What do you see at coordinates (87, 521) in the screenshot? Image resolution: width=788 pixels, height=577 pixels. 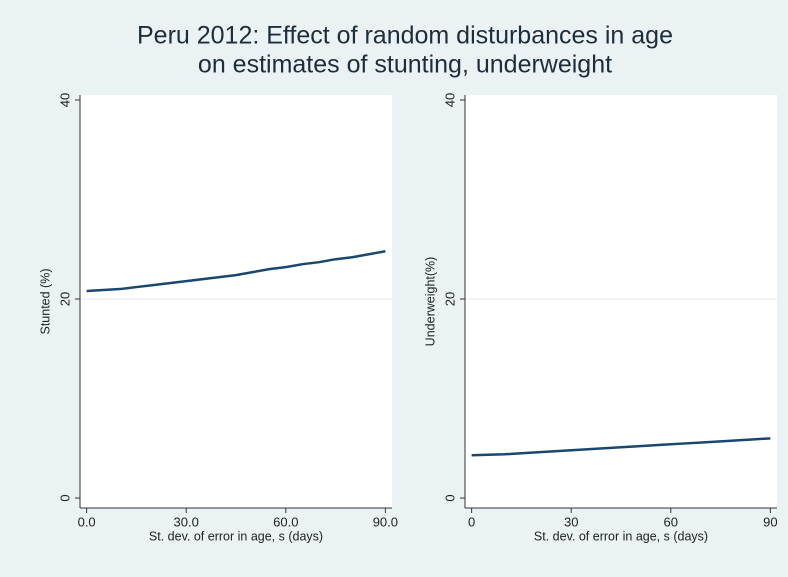 I see `x-tick-label: 0.0` at bounding box center [87, 521].